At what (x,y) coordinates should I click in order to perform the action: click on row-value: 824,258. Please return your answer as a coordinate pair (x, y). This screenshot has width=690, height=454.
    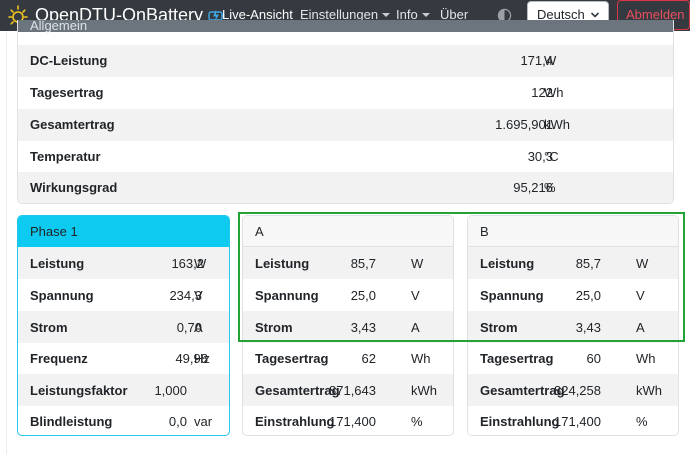
    Looking at the image, I should click on (577, 390).